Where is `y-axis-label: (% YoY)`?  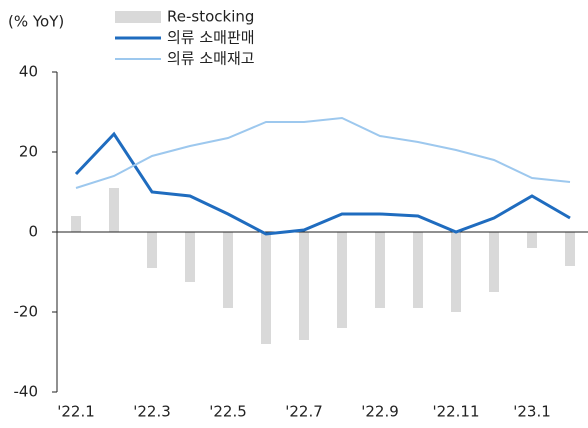
y-axis-label: (% YoY) is located at coordinates (36, 22).